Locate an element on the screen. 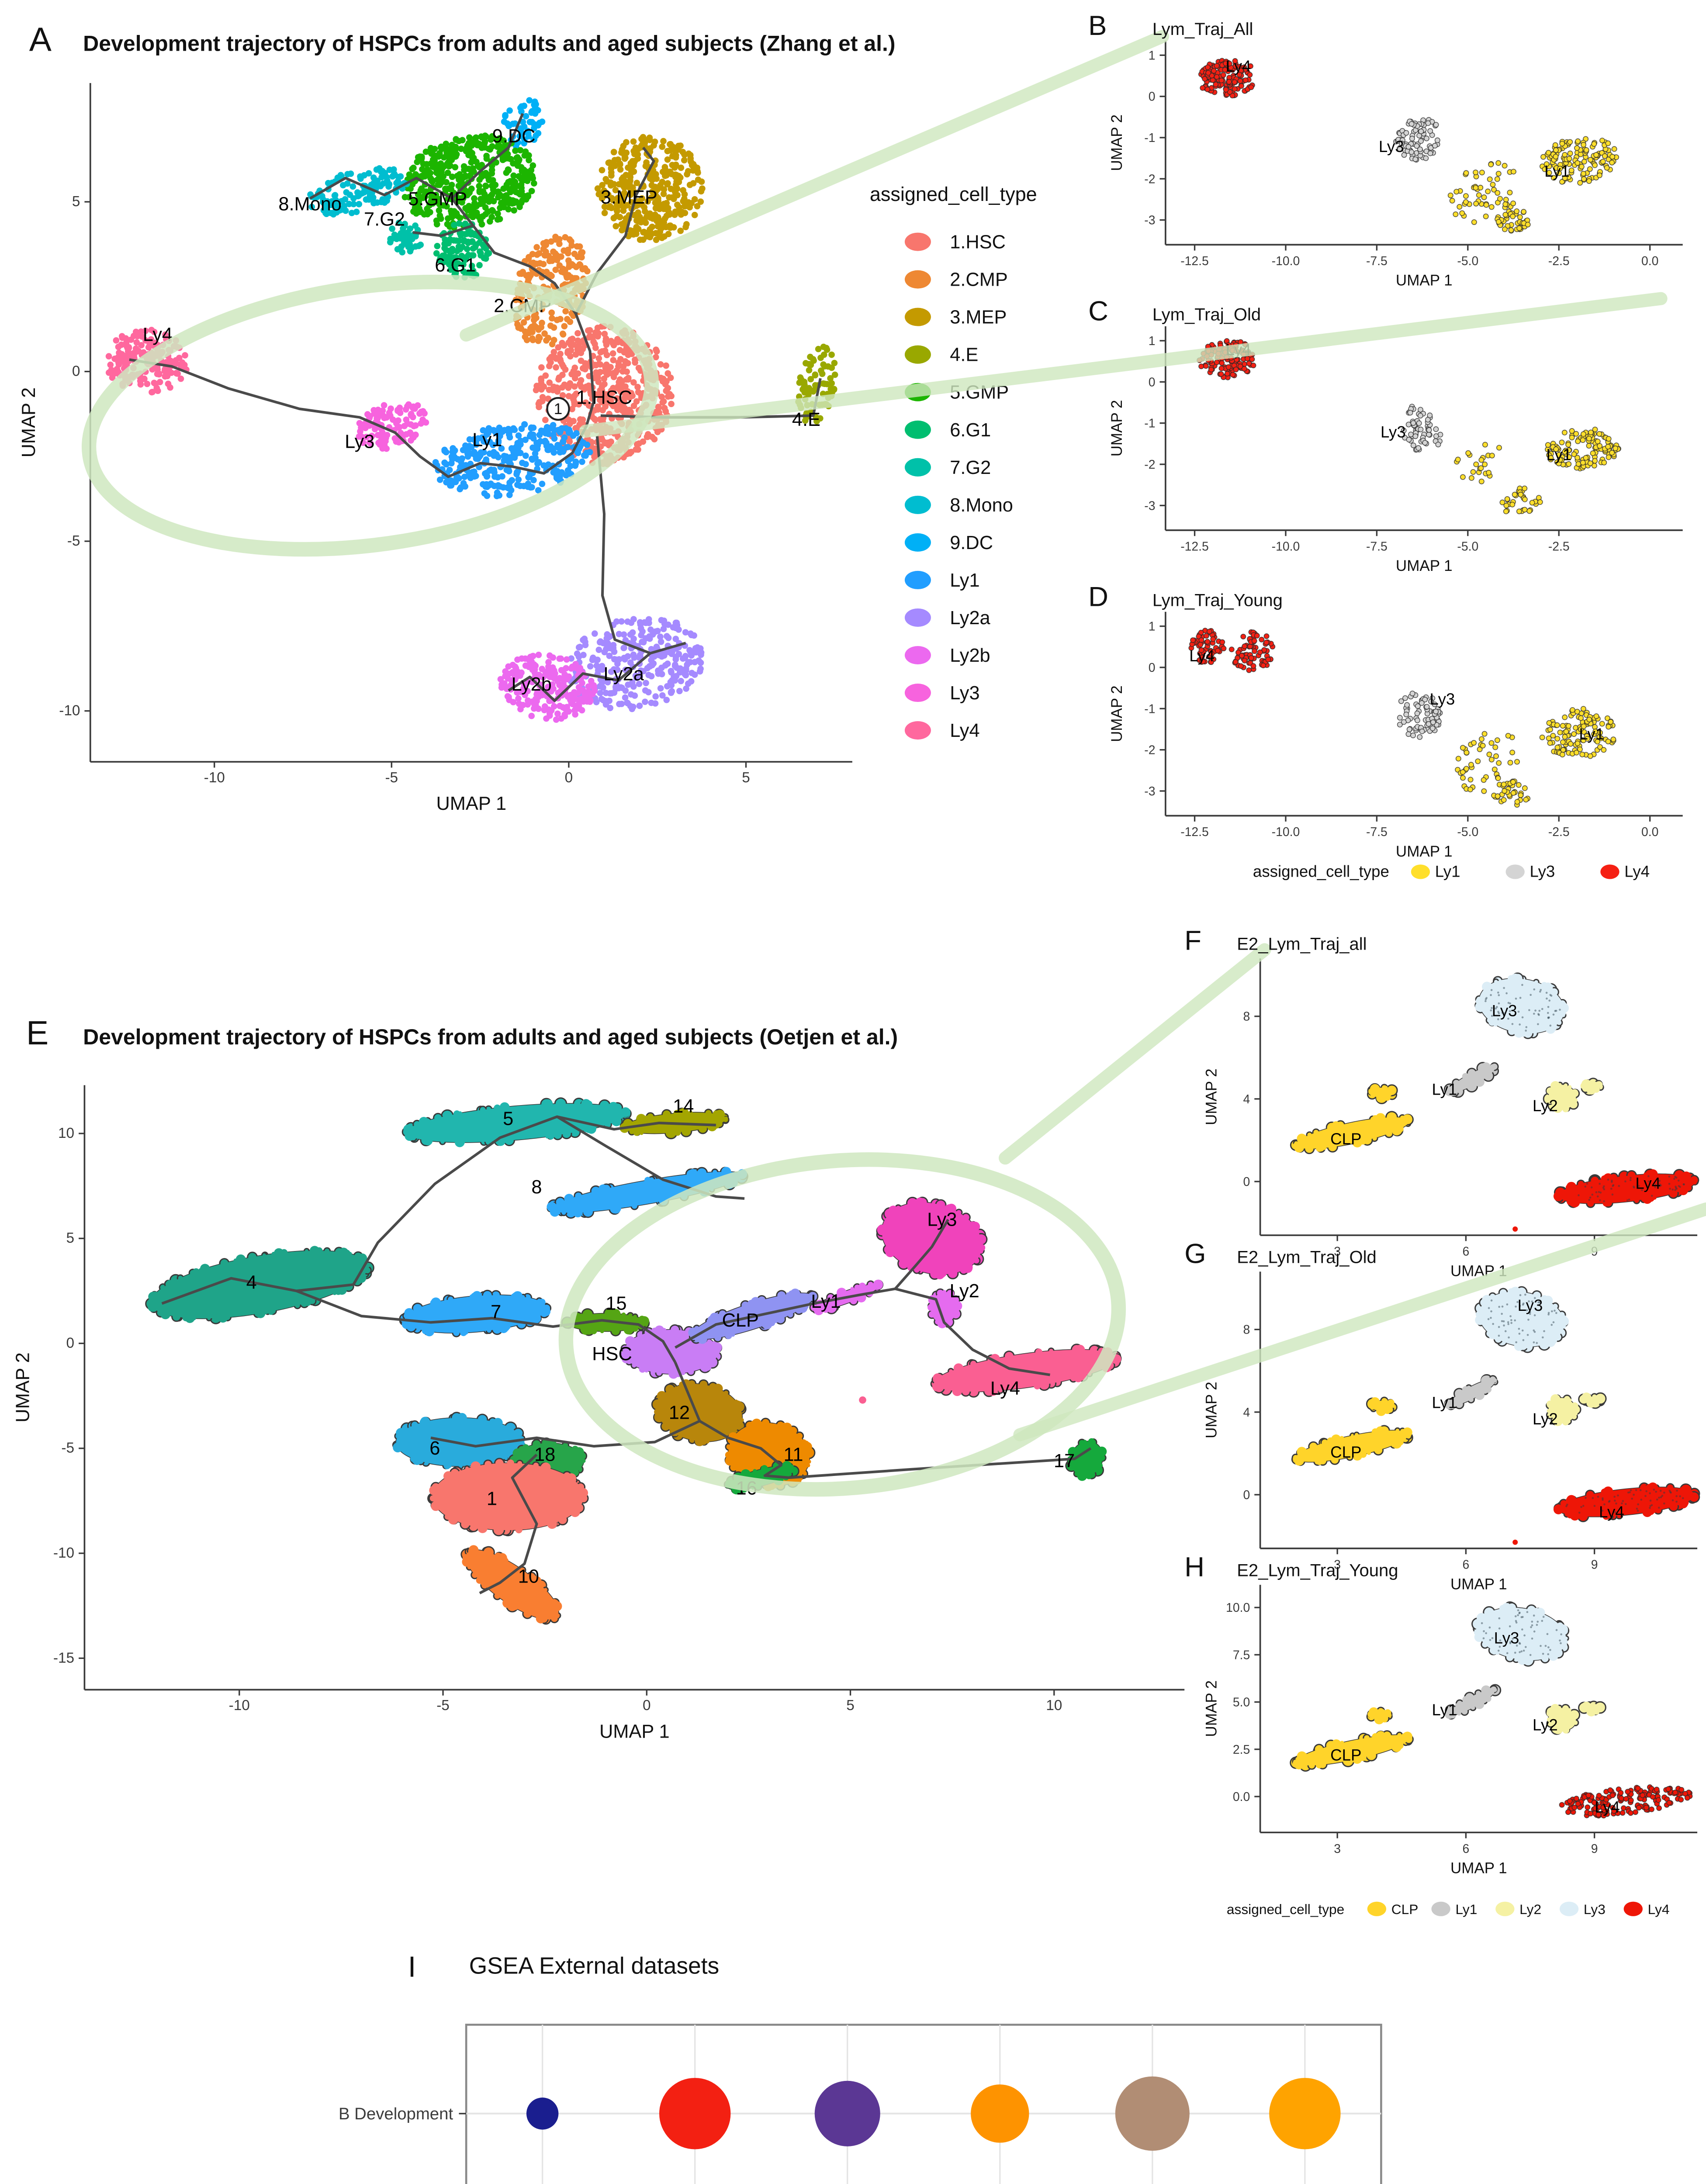  cluster-label-12: 12 is located at coordinates (679, 1412).